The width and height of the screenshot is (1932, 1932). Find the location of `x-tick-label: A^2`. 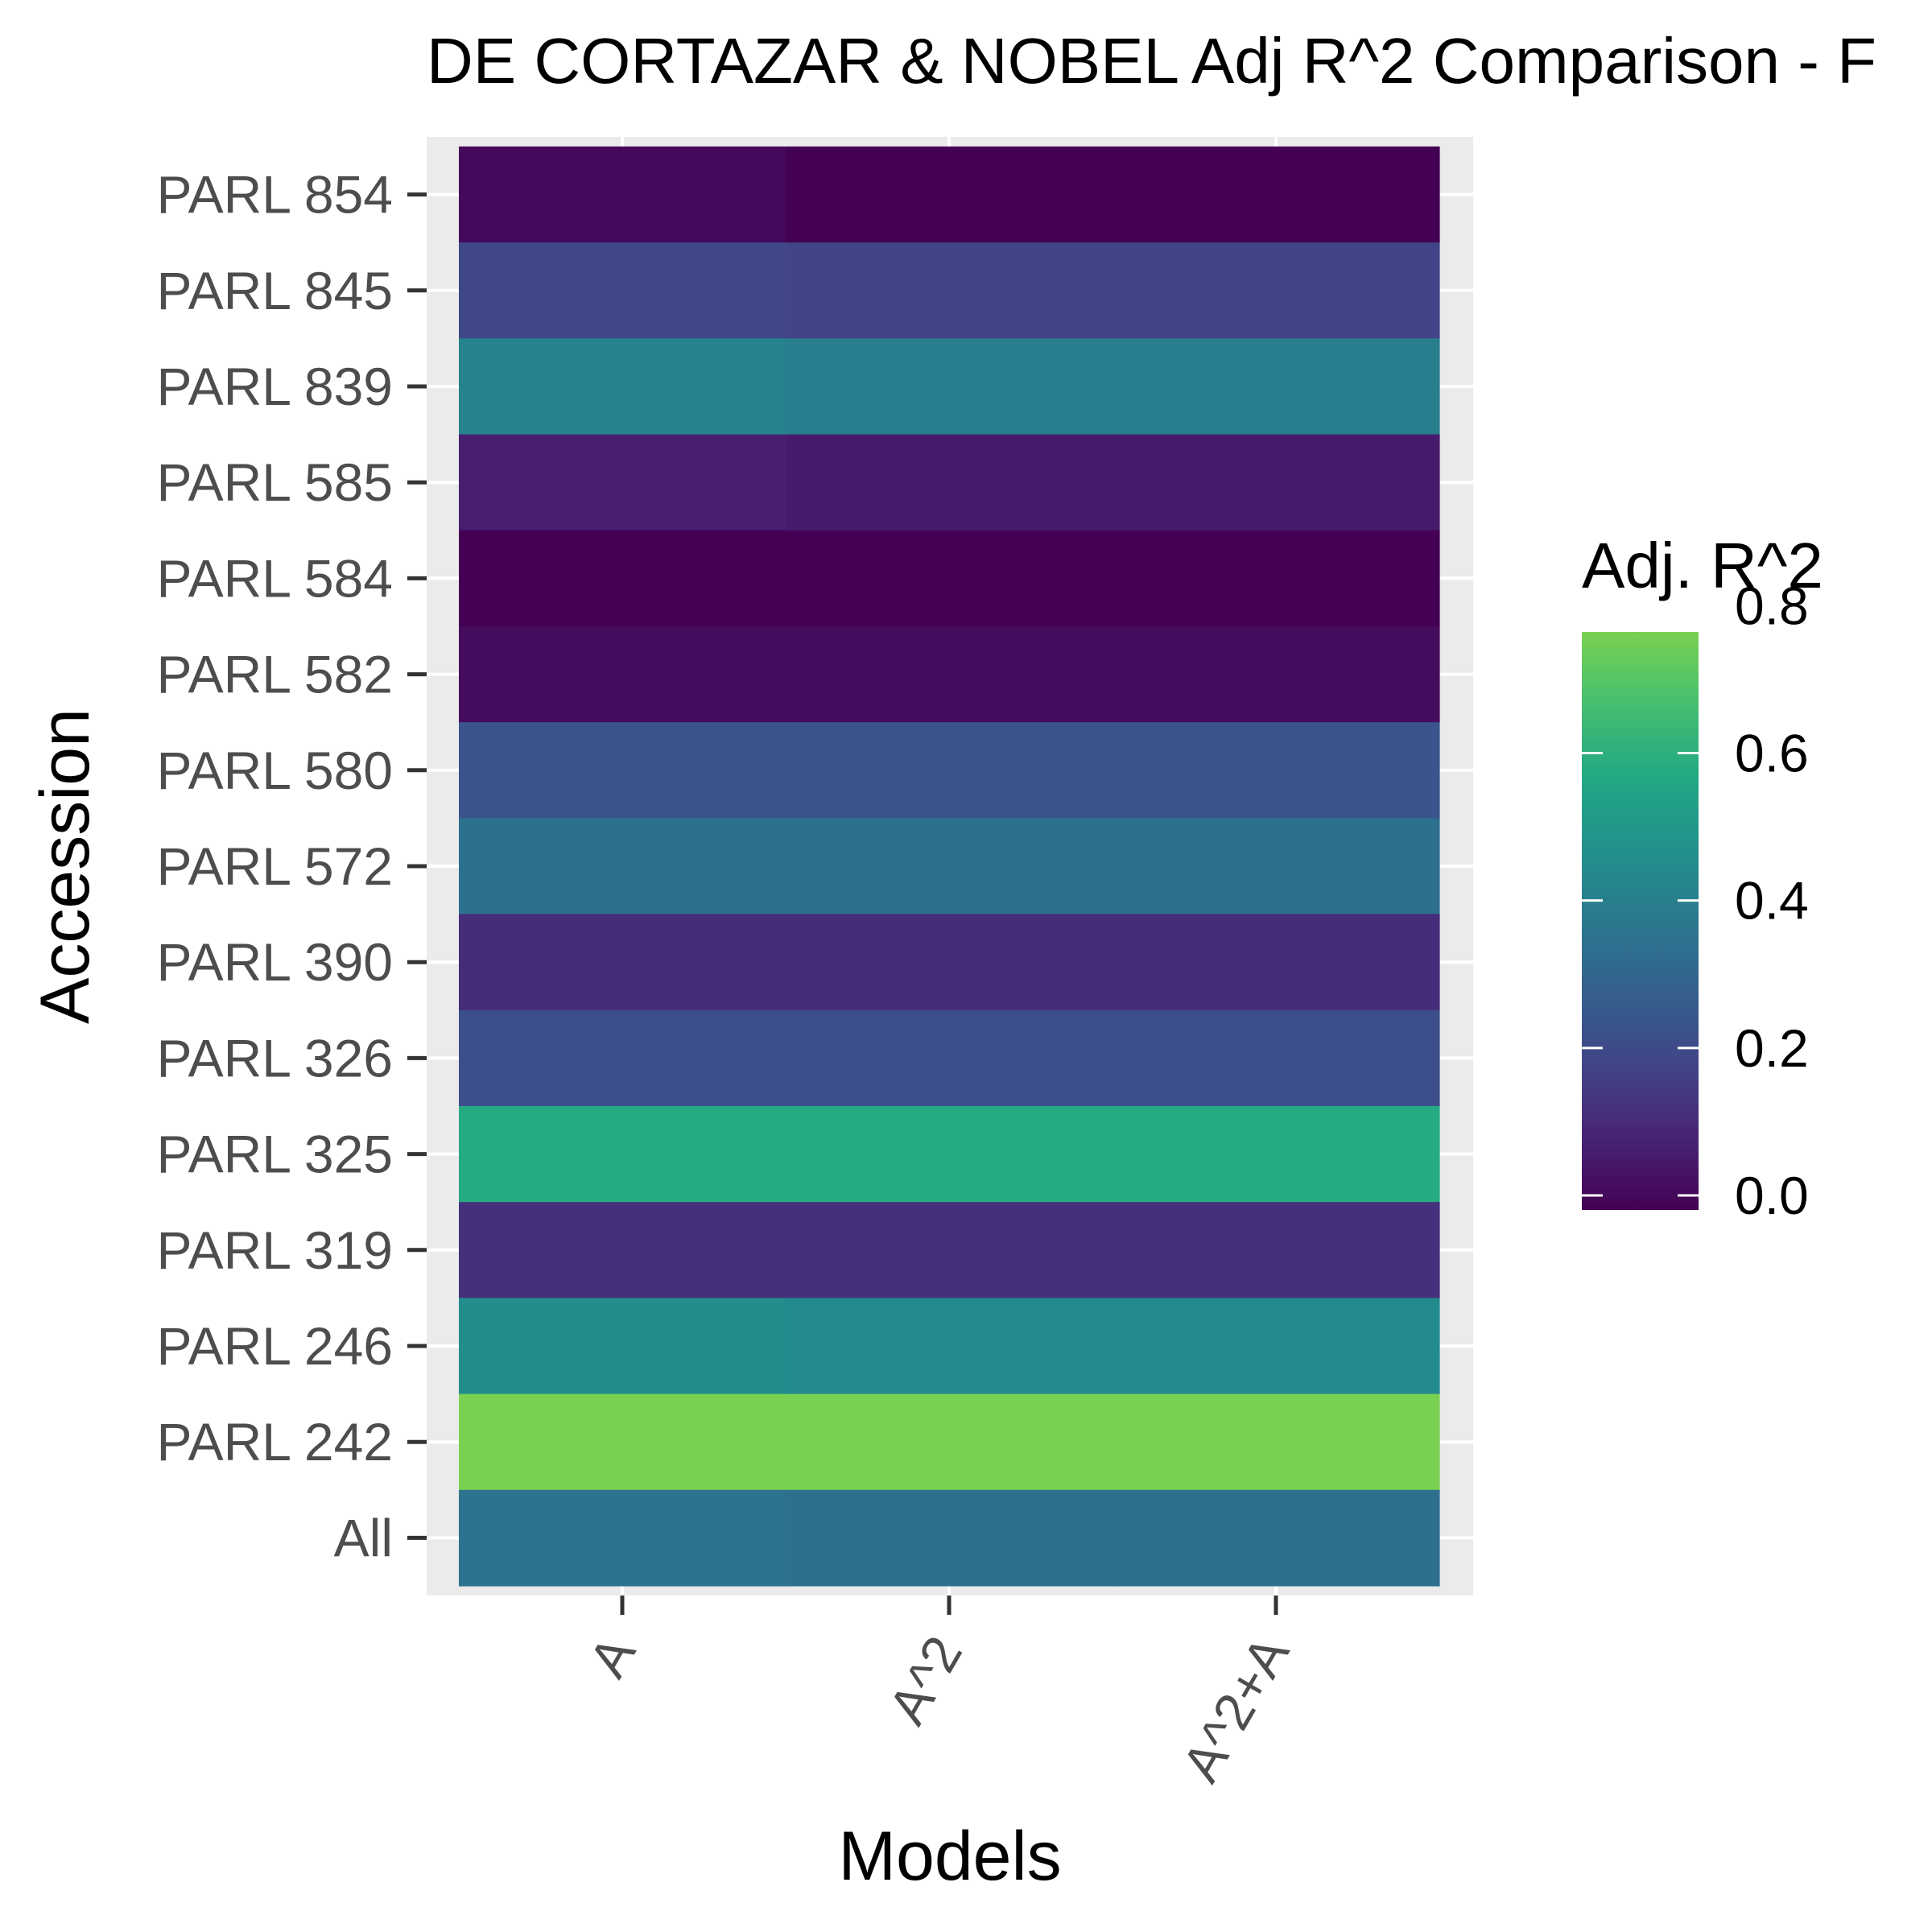

x-tick-label: A^2 is located at coordinates (925, 1680).